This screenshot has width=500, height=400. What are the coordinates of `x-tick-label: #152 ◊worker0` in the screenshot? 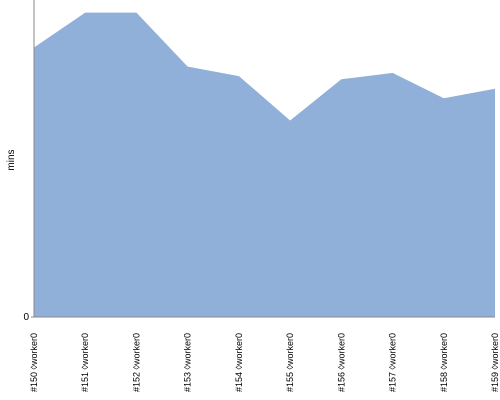 It's located at (136, 362).